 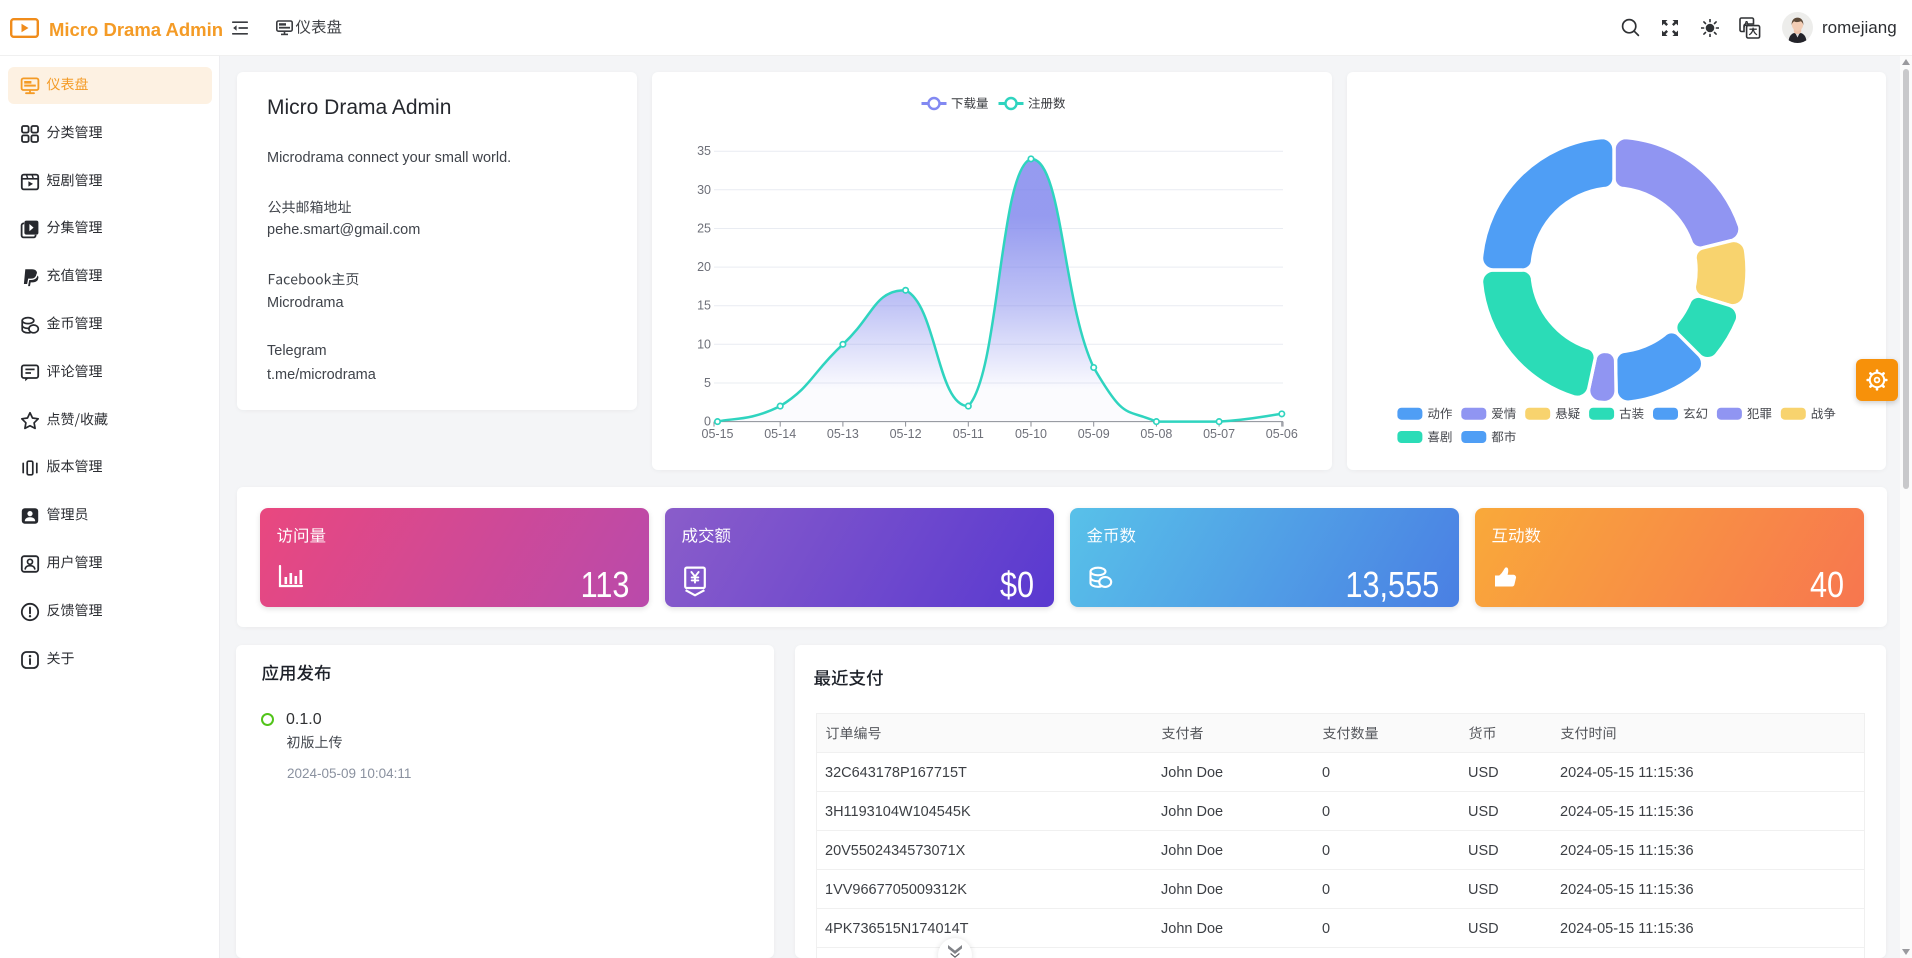 I want to click on svg-text: 35, so click(x=704, y=151).